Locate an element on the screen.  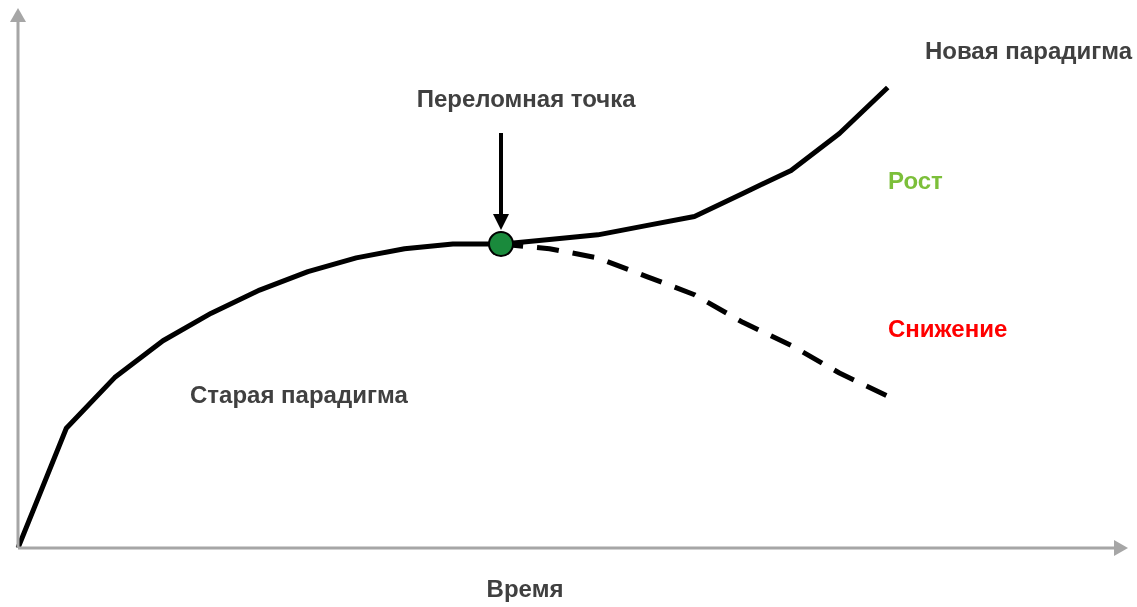
annotation: Старая парадигма is located at coordinates (299, 394).